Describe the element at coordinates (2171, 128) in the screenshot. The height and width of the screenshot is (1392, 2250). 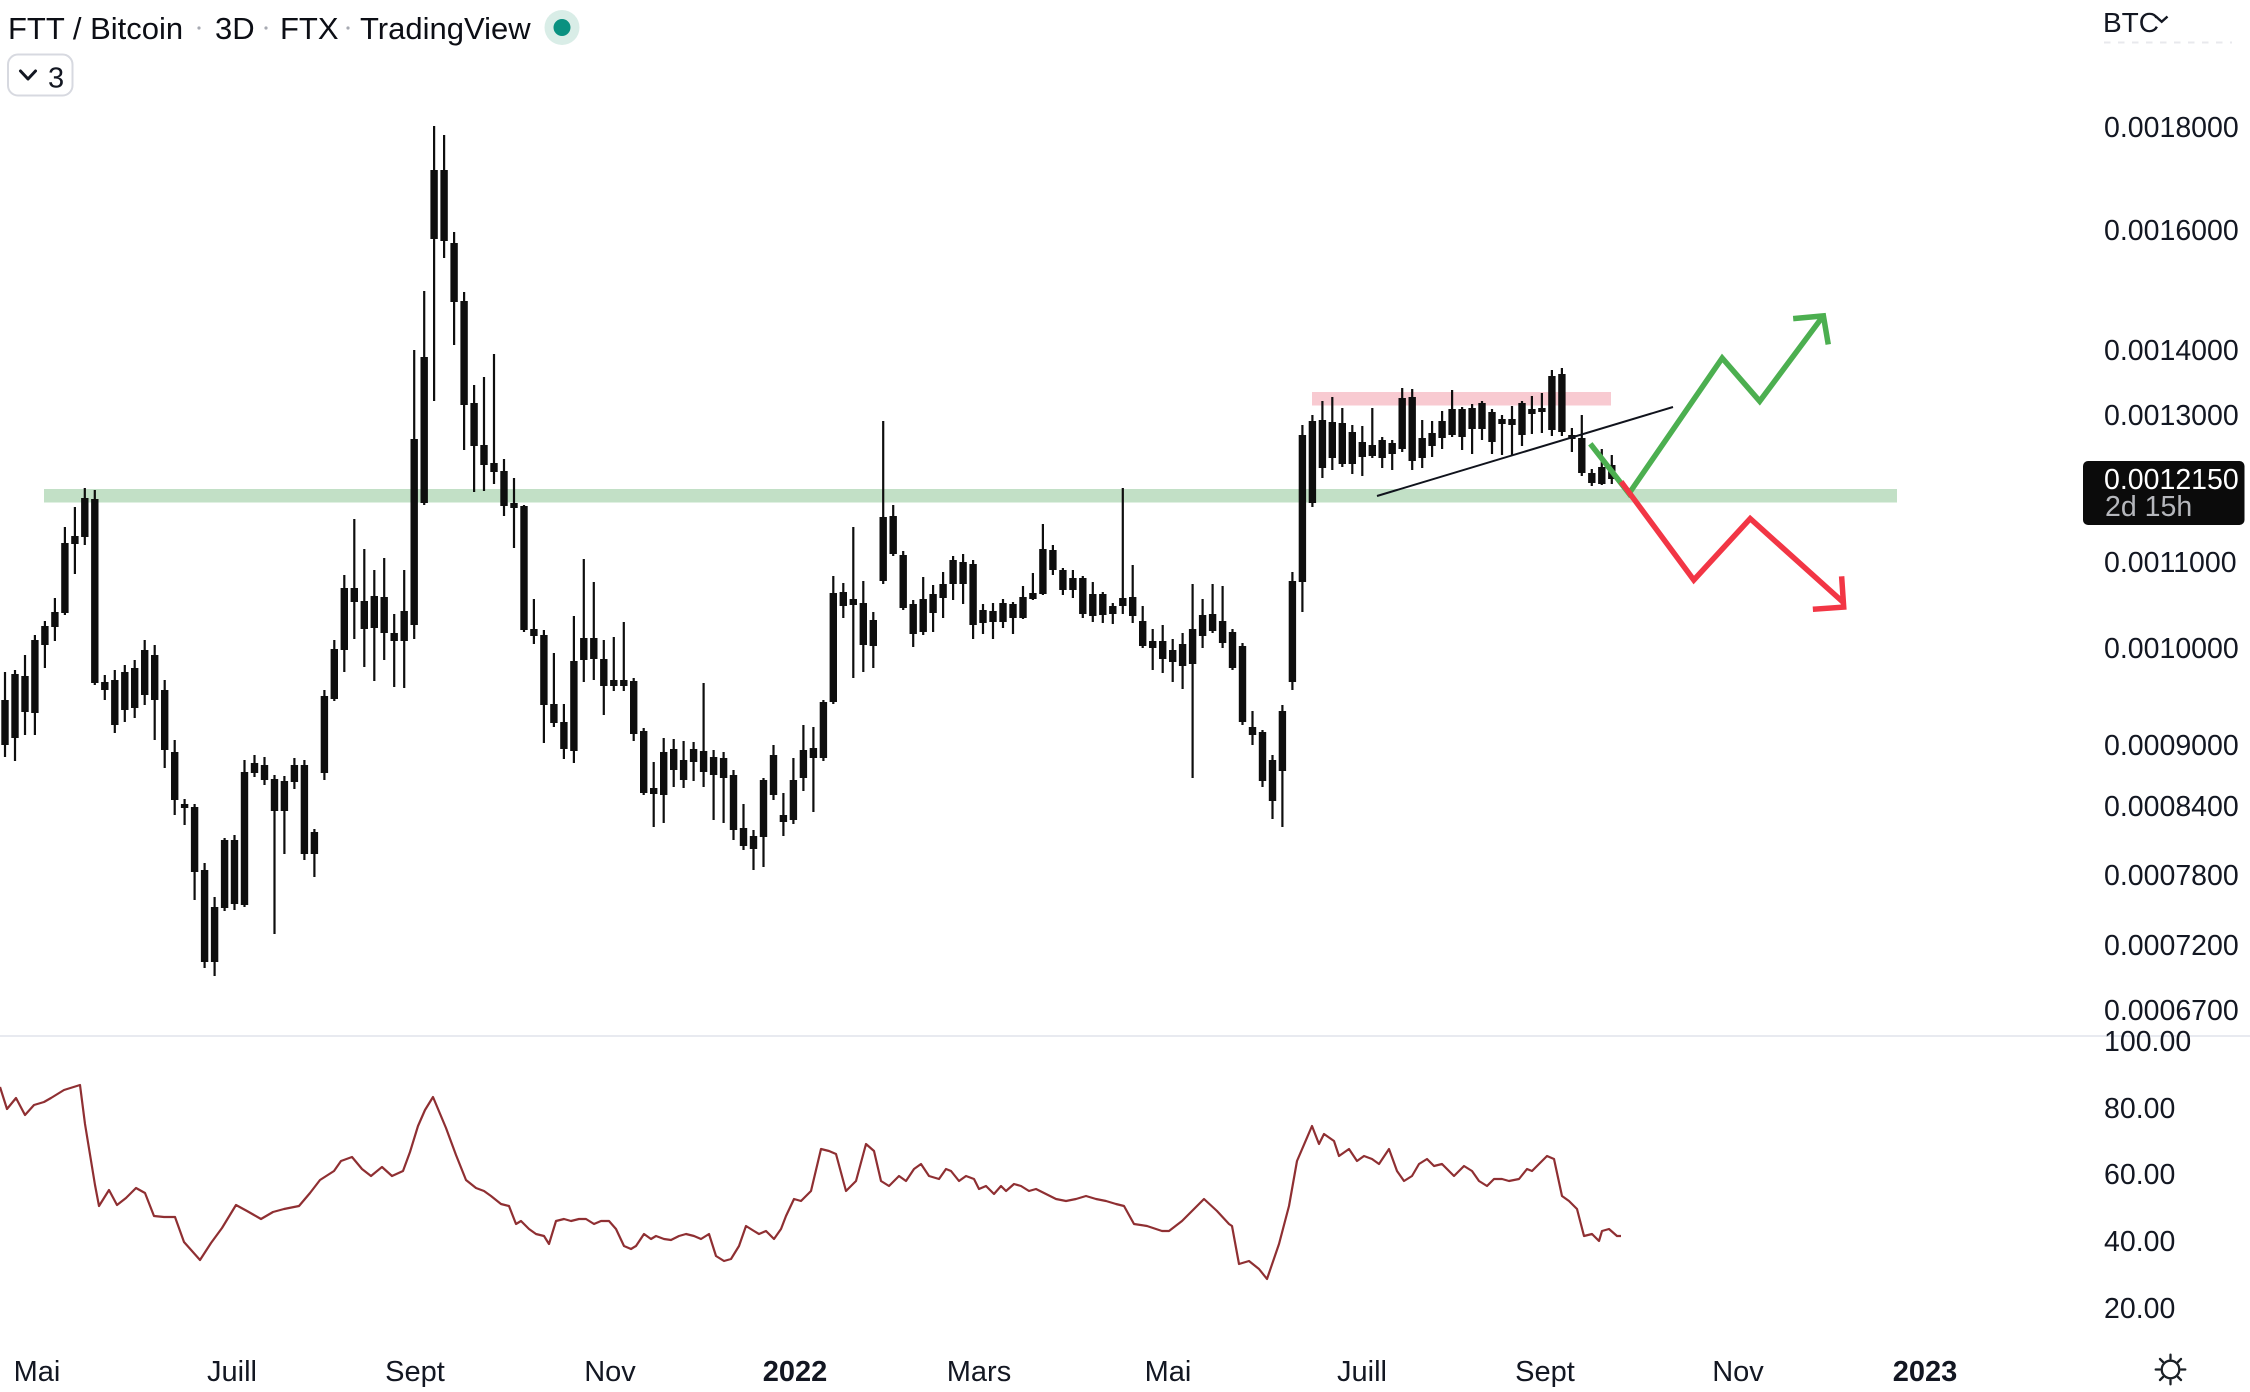
I see `svg-text: 0.0018000` at that location.